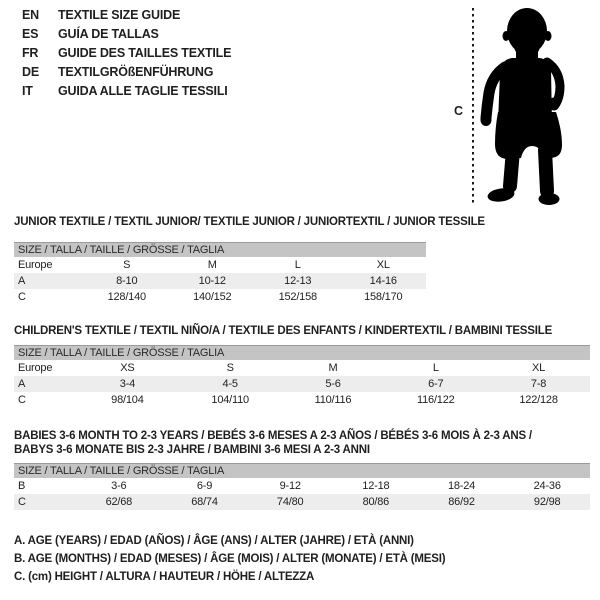 The width and height of the screenshot is (600, 600). What do you see at coordinates (547, 502) in the screenshot?
I see `table-cell: 92/98` at bounding box center [547, 502].